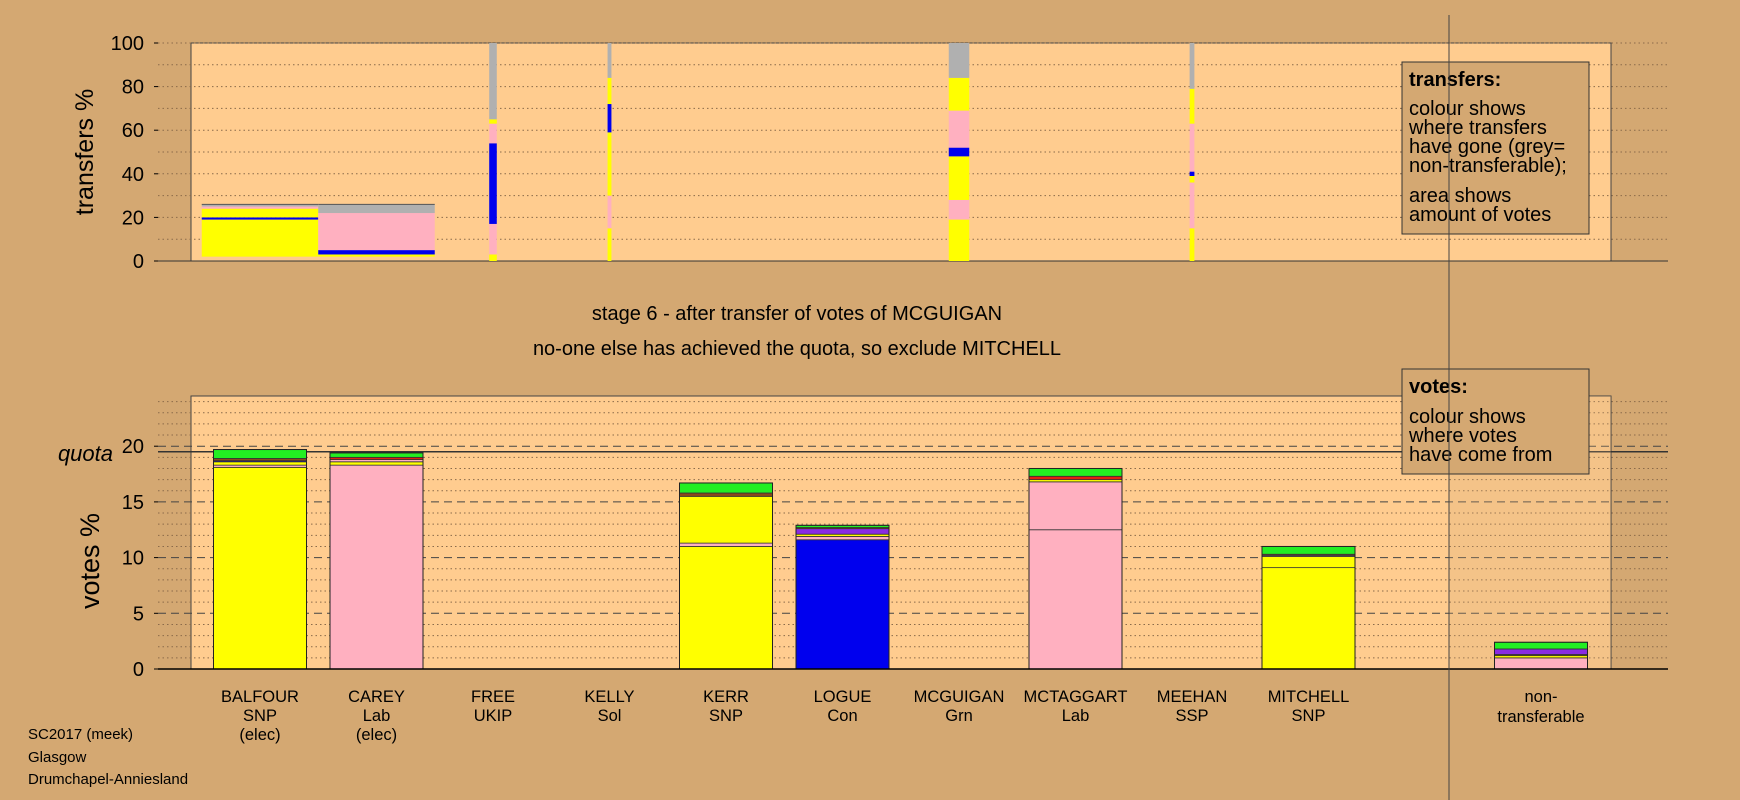  Describe the element at coordinates (726, 697) in the screenshot. I see `x-label-name: KERR` at that location.